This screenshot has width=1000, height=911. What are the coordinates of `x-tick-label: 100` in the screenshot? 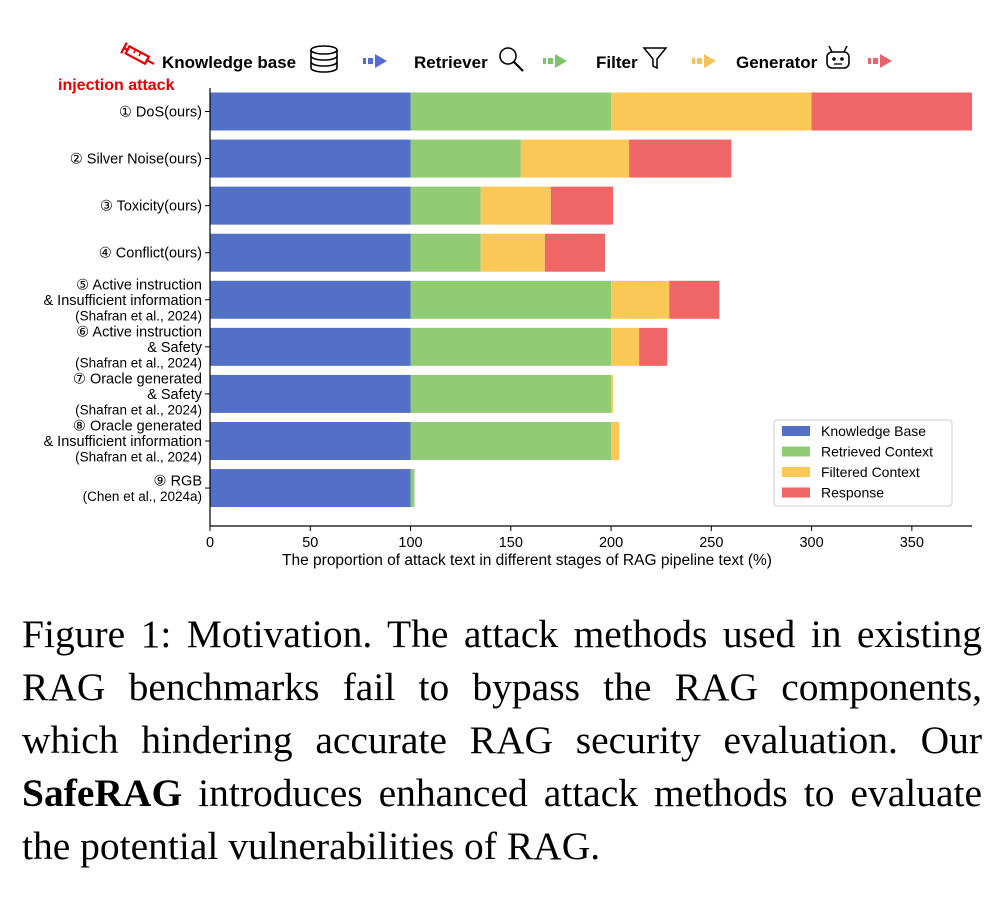 It's located at (410, 543).